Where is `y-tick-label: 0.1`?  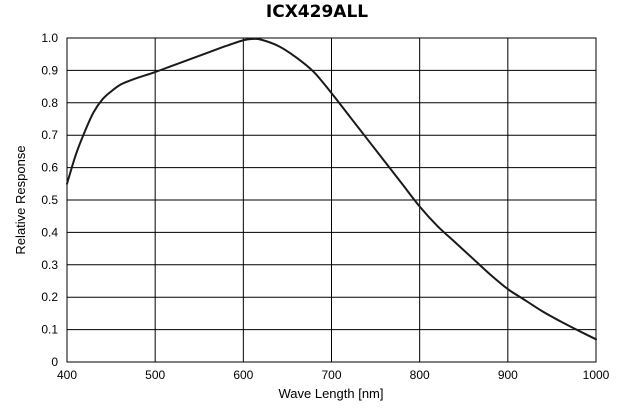 y-tick-label: 0.1 is located at coordinates (49, 330).